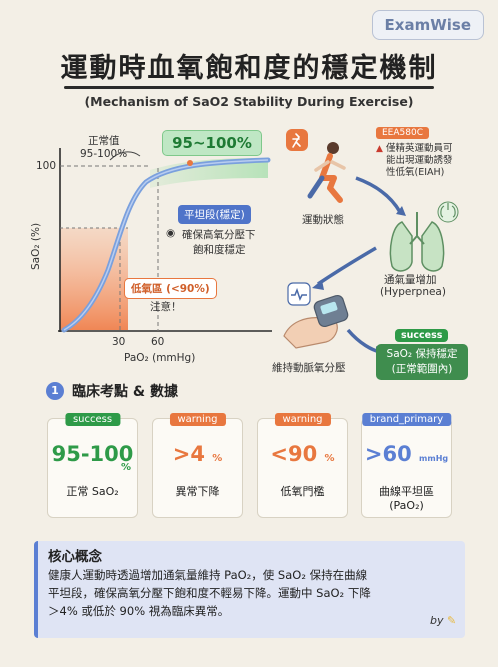  Describe the element at coordinates (410, 280) in the screenshot. I see `lungs-label-line1: 通氣量增加` at that location.